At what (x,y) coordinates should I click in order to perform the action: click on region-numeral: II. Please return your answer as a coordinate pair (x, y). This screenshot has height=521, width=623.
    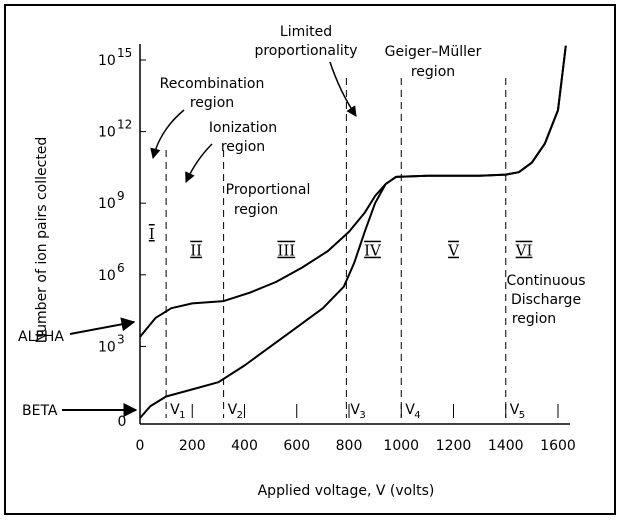
    Looking at the image, I should click on (196, 251).